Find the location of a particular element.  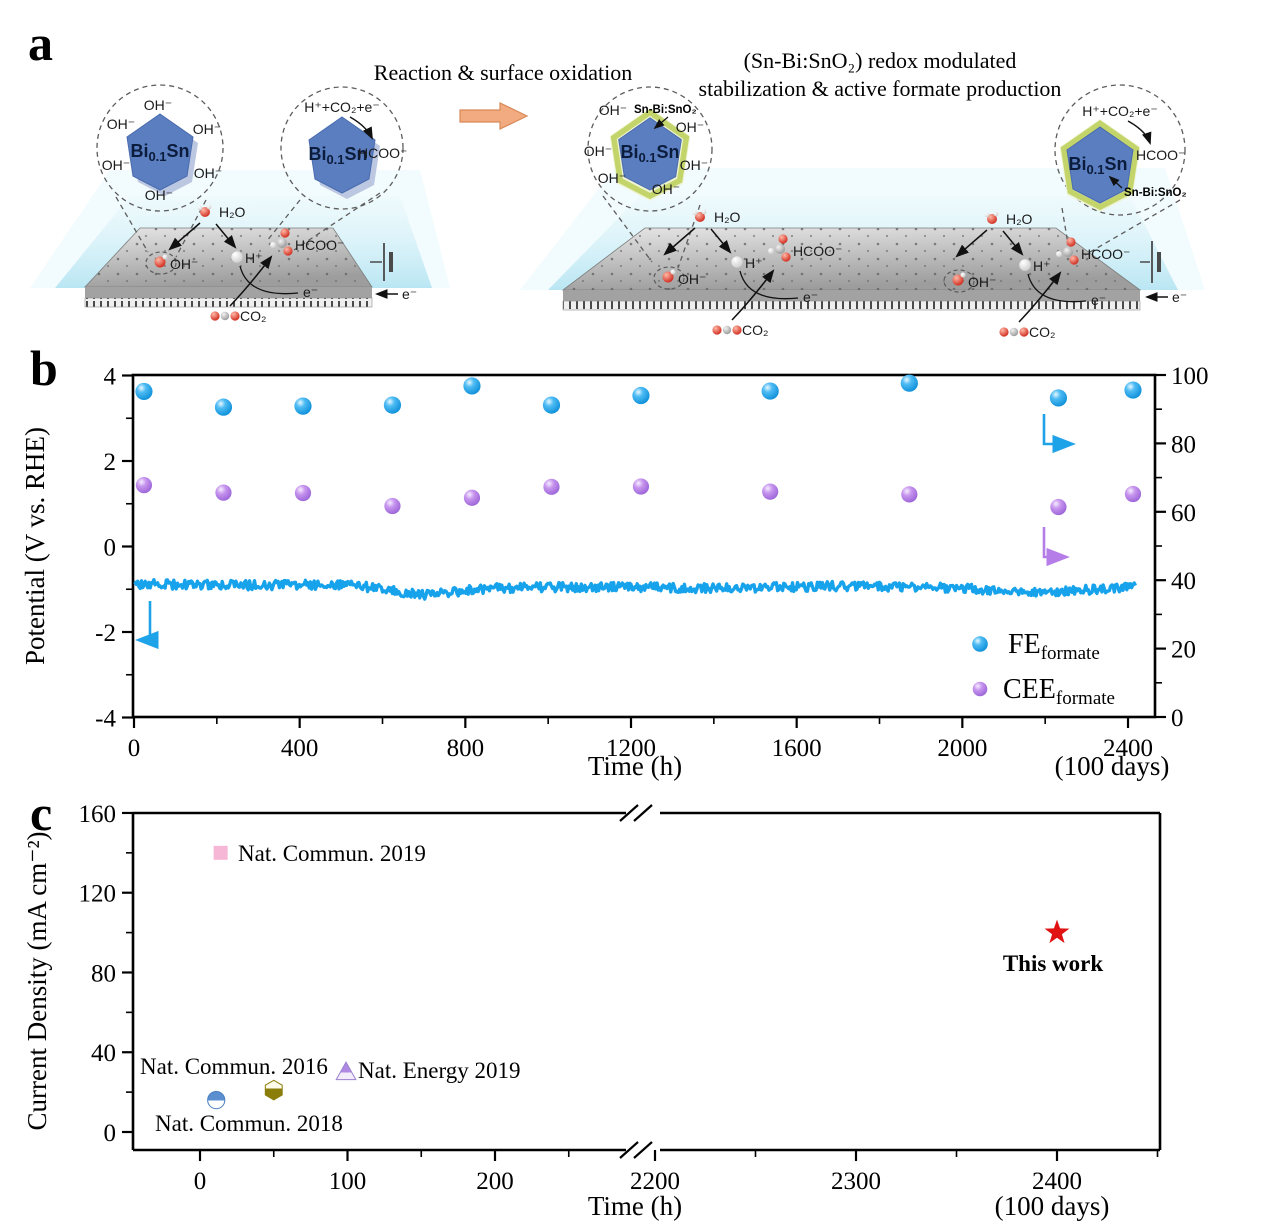

species-label-h: H⁺ is located at coordinates (254, 258).